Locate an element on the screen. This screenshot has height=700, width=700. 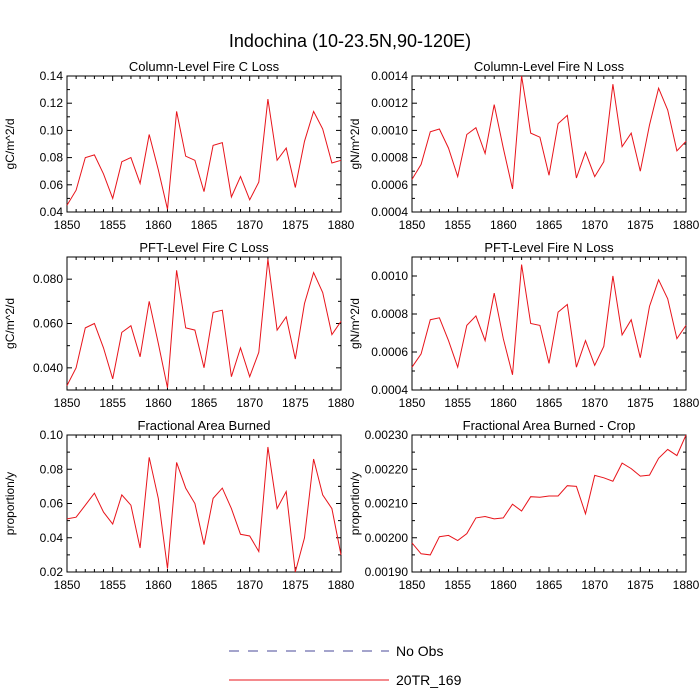
panel-title: PFT-Level Fire N Loss is located at coordinates (549, 247).